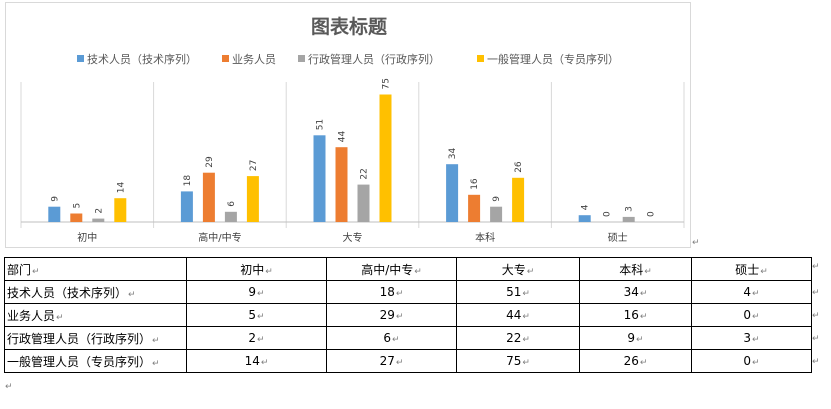 Image resolution: width=831 pixels, height=409 pixels. I want to click on table-cell: 2↵, so click(256, 338).